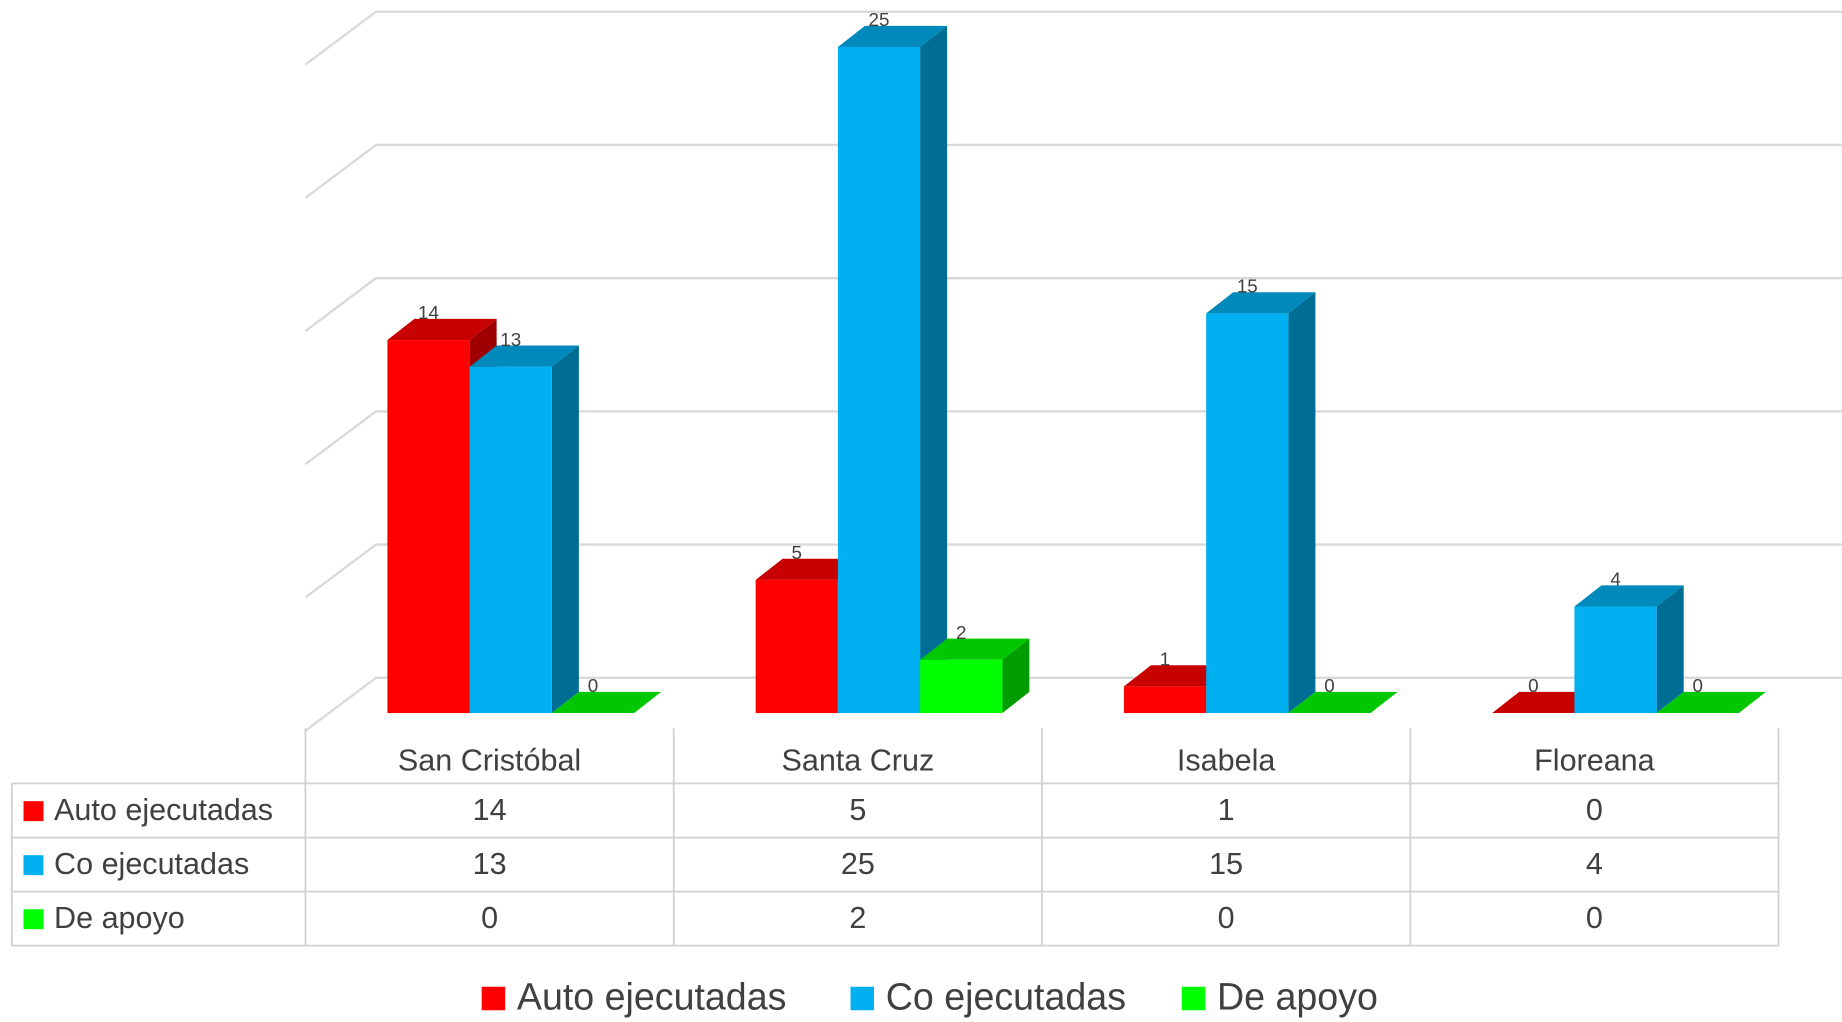 The image size is (1842, 1022). What do you see at coordinates (489, 760) in the screenshot?
I see `category-label: San Cristóbal` at bounding box center [489, 760].